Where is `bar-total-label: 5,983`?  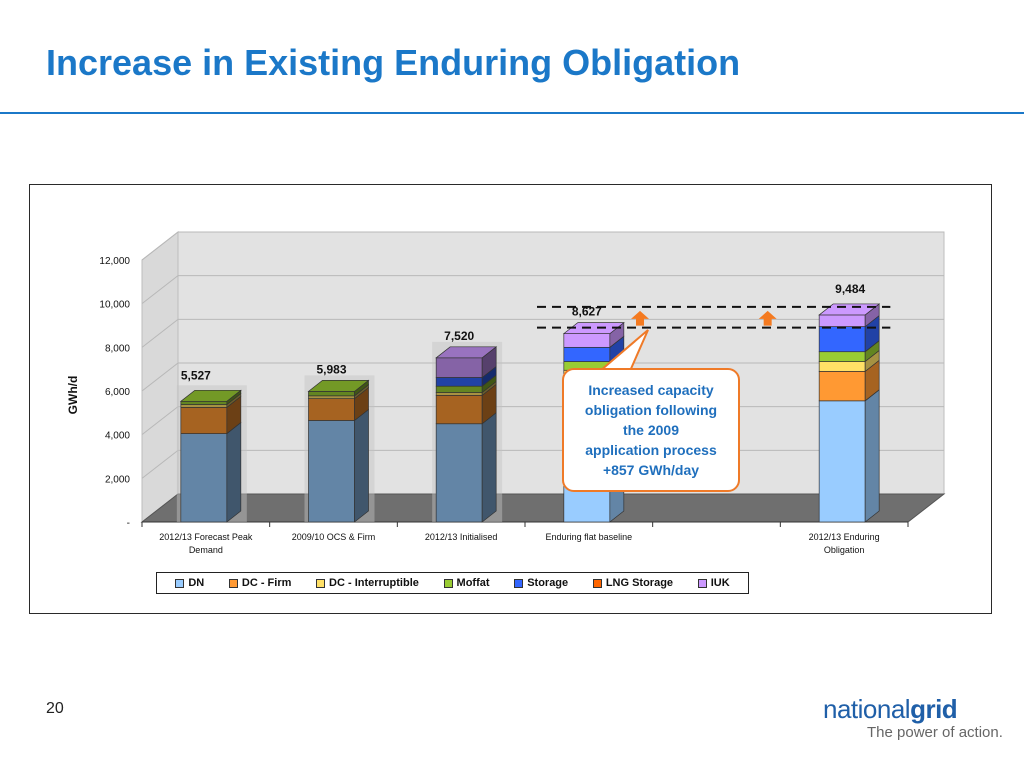 bar-total-label: 5,983 is located at coordinates (331, 369).